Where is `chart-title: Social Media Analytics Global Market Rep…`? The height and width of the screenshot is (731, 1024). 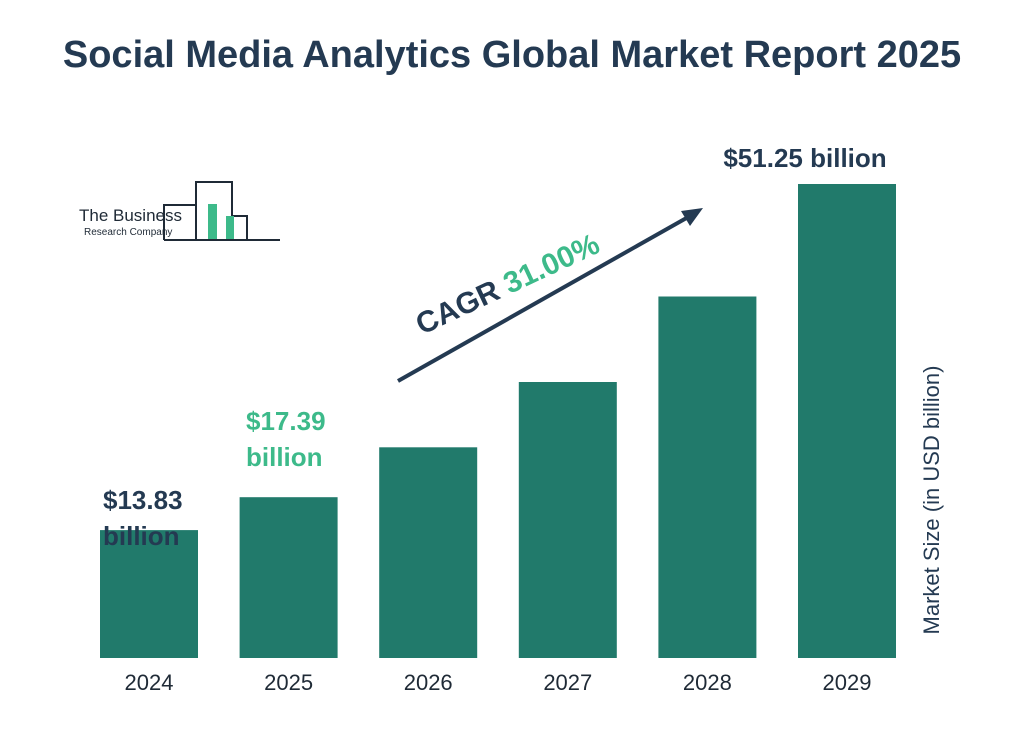
chart-title: Social Media Analytics Global Market Rep… is located at coordinates (512, 55).